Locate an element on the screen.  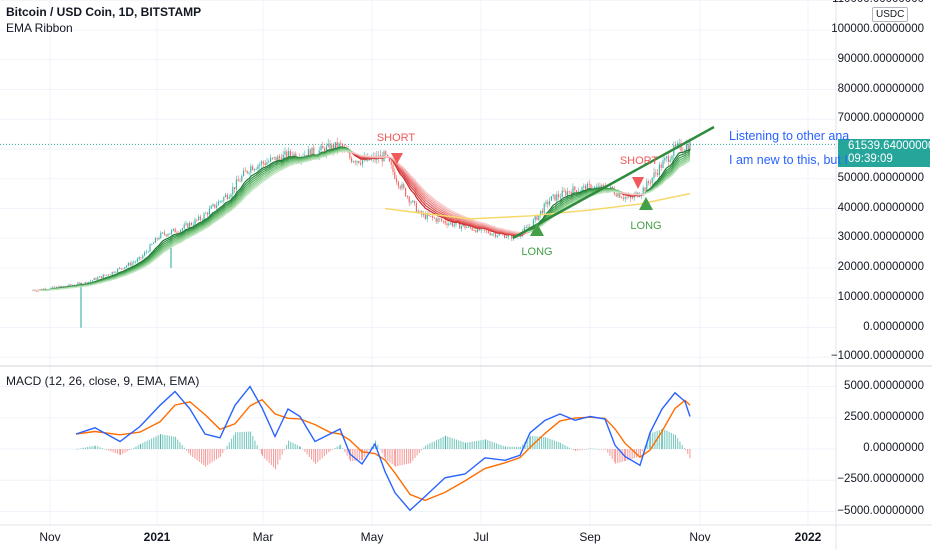
symbol-title: Bitcoin / USD Coin, 1D, BITSTAMP is located at coordinates (104, 12).